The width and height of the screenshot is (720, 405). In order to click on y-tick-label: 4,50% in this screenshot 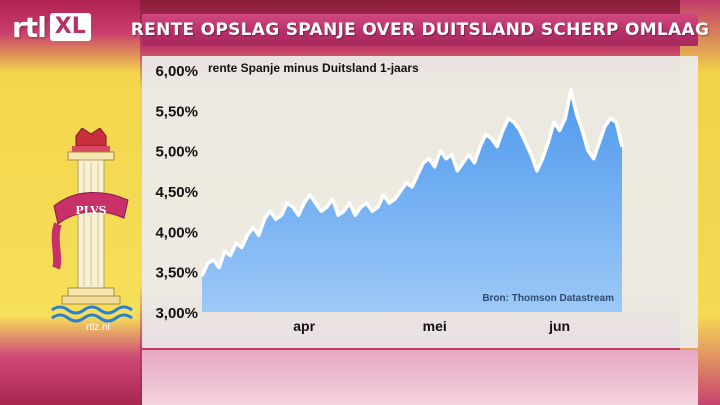, I will do `click(176, 192)`.